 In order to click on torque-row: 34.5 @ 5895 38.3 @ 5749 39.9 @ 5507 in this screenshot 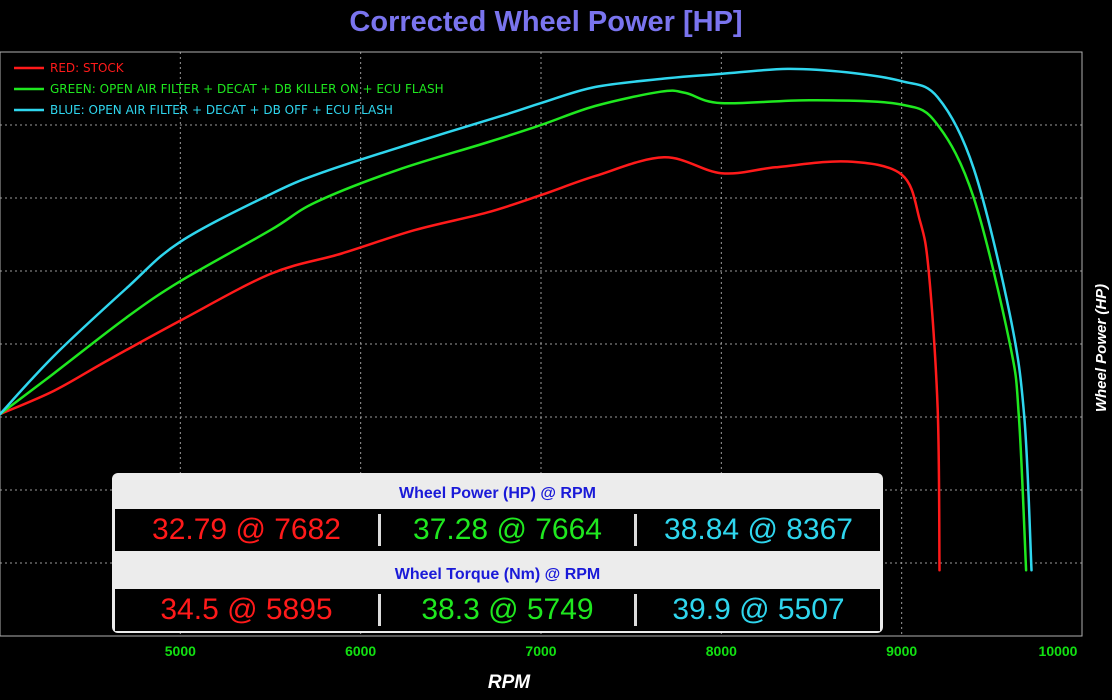, I will do `click(497, 610)`.